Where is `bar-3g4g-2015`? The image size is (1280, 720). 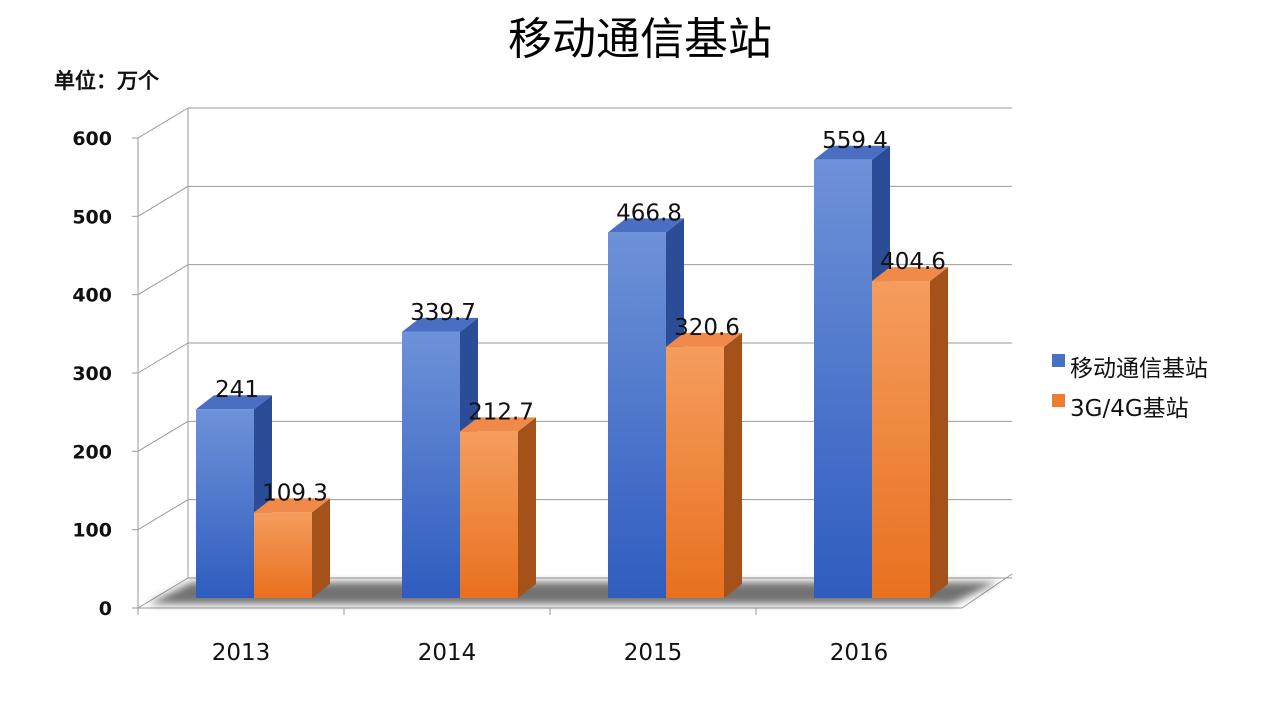 bar-3g4g-2015 is located at coordinates (704, 465).